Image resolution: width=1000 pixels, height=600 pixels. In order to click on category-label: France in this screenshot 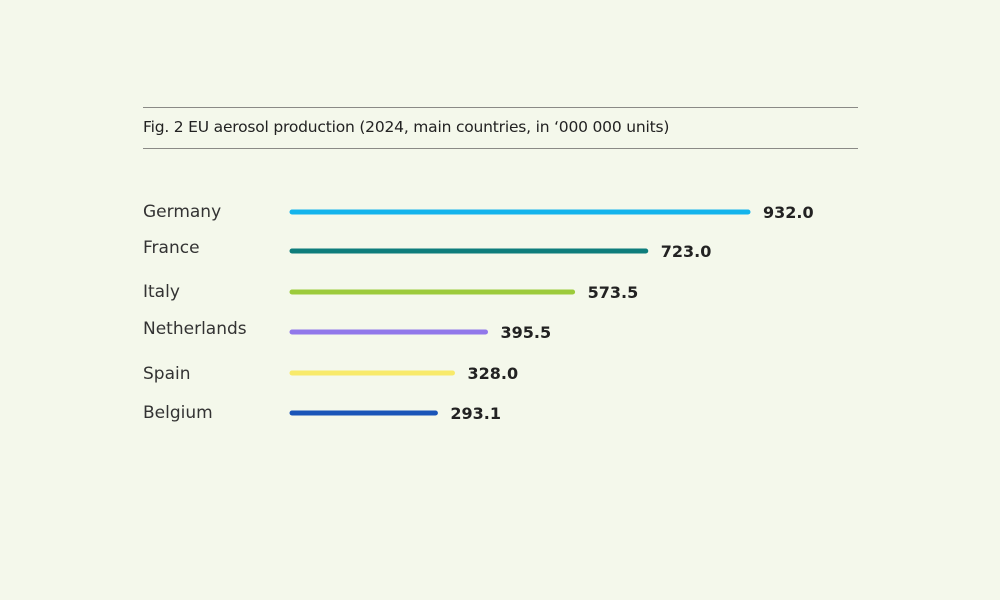, I will do `click(171, 248)`.